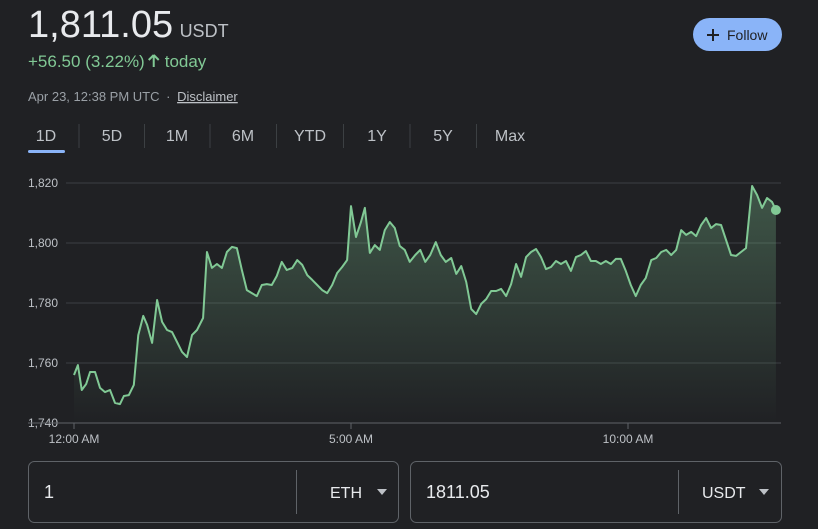 Image resolution: width=818 pixels, height=529 pixels. Describe the element at coordinates (43, 183) in the screenshot. I see `y-tick-label: 1,820` at that location.